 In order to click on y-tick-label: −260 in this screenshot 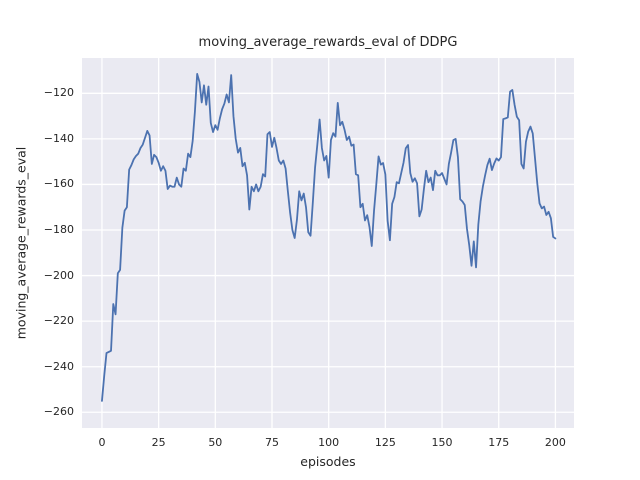, I will do `click(58, 412)`.